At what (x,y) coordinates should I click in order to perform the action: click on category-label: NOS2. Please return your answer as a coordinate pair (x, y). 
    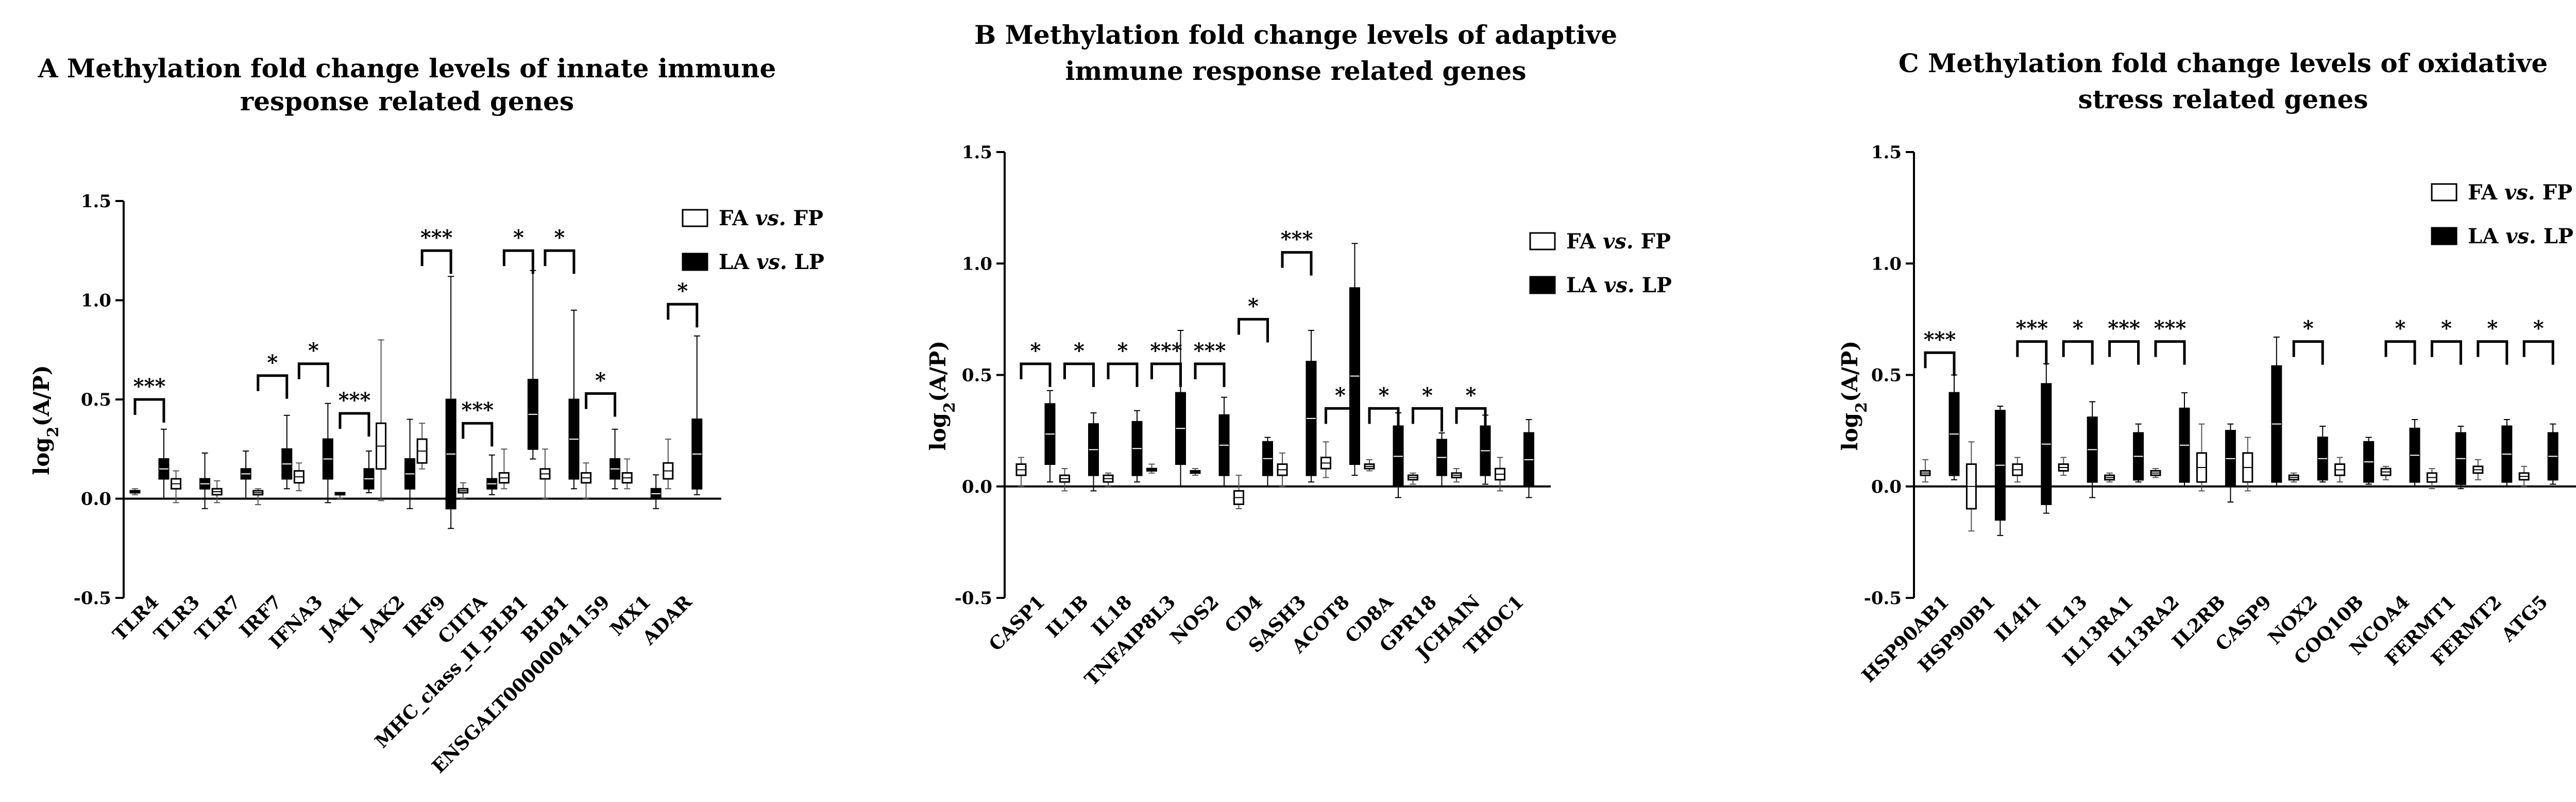
    Looking at the image, I should click on (1195, 620).